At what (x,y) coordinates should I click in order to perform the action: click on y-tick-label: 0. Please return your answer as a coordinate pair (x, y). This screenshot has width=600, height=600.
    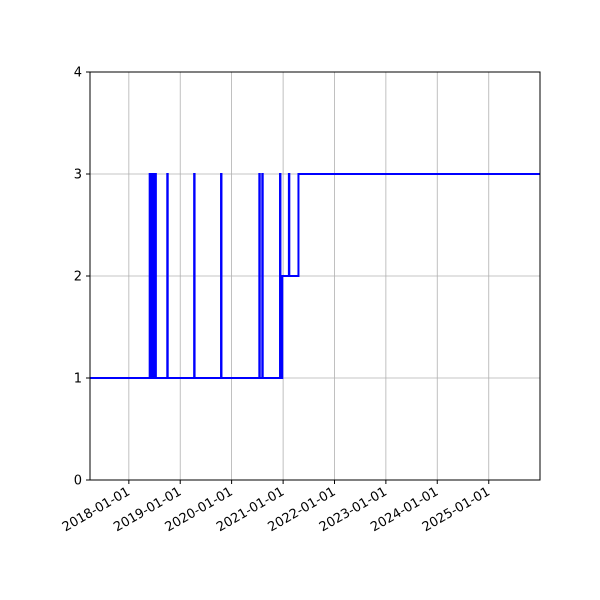
    Looking at the image, I should click on (78, 481).